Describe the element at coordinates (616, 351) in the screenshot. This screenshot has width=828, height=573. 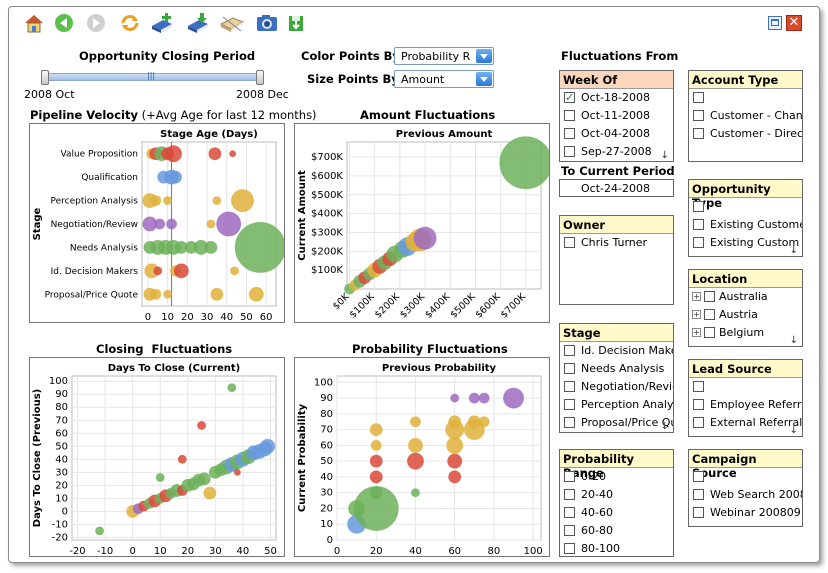
I see `stage-filter-item: Id. Decision Make` at that location.